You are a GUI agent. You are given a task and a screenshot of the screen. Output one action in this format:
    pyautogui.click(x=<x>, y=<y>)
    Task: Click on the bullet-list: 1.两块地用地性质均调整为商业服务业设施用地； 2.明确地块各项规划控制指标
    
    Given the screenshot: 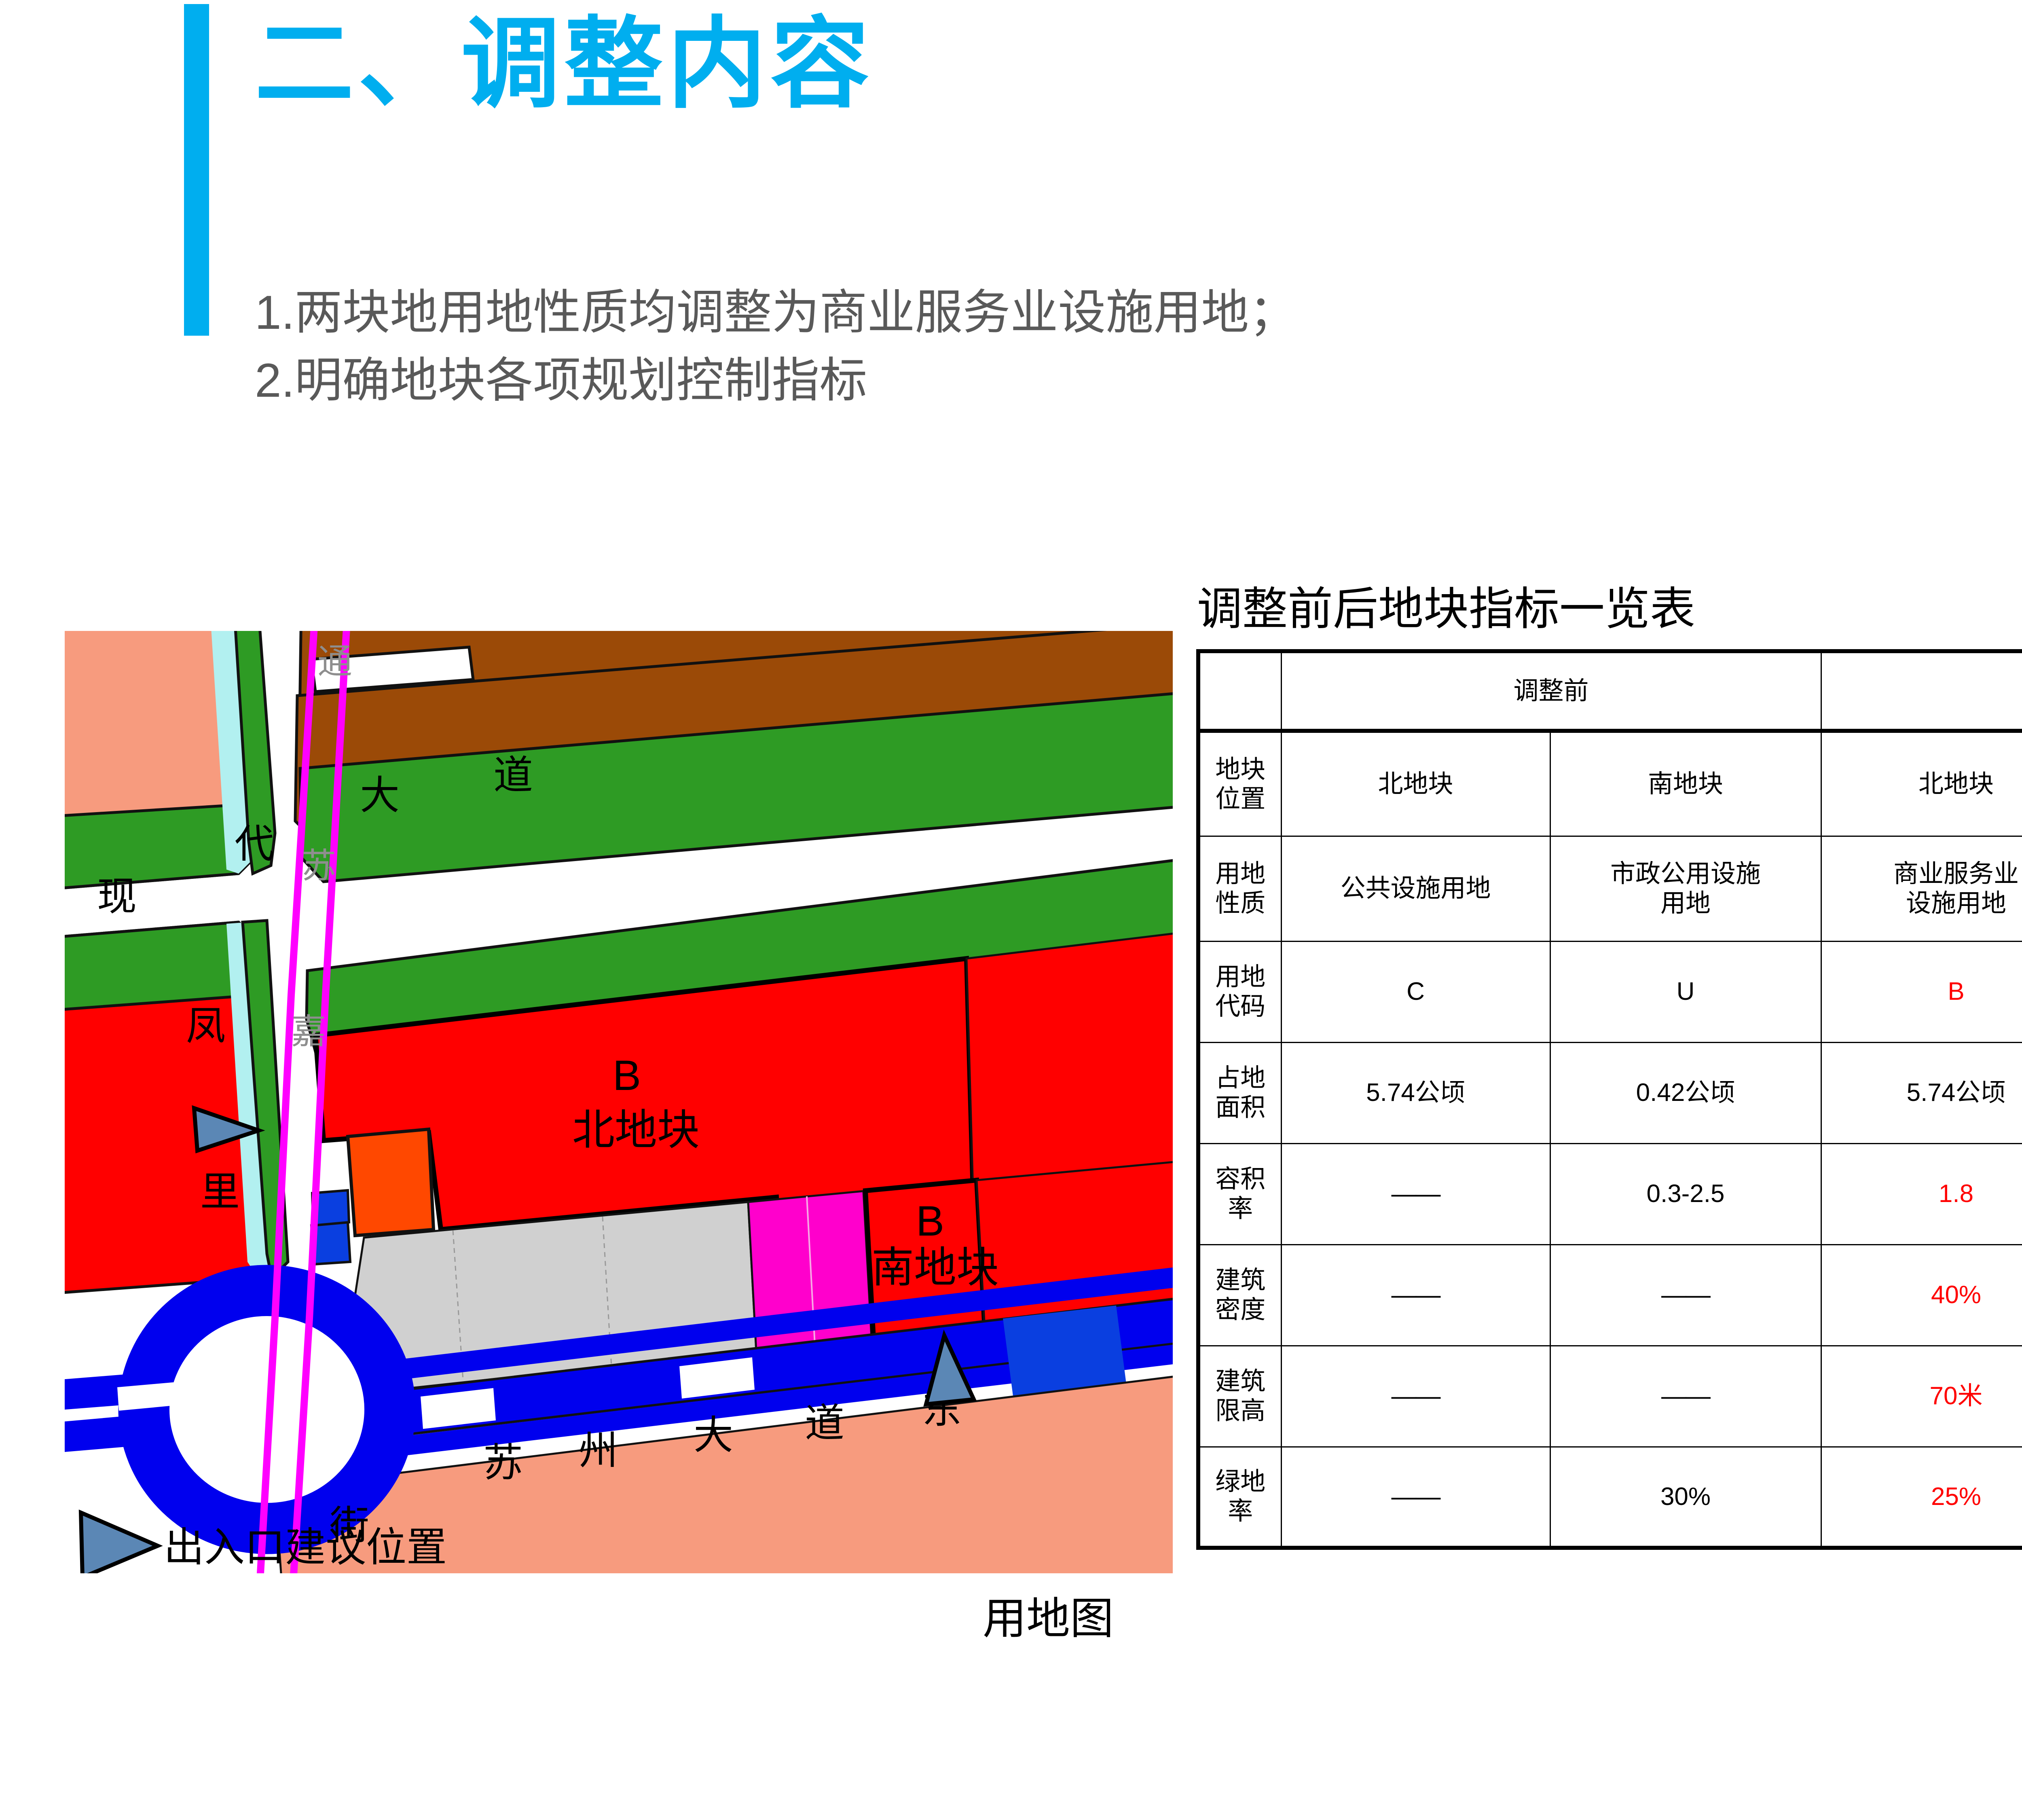 What is the action you would take?
    pyautogui.click(x=776, y=347)
    